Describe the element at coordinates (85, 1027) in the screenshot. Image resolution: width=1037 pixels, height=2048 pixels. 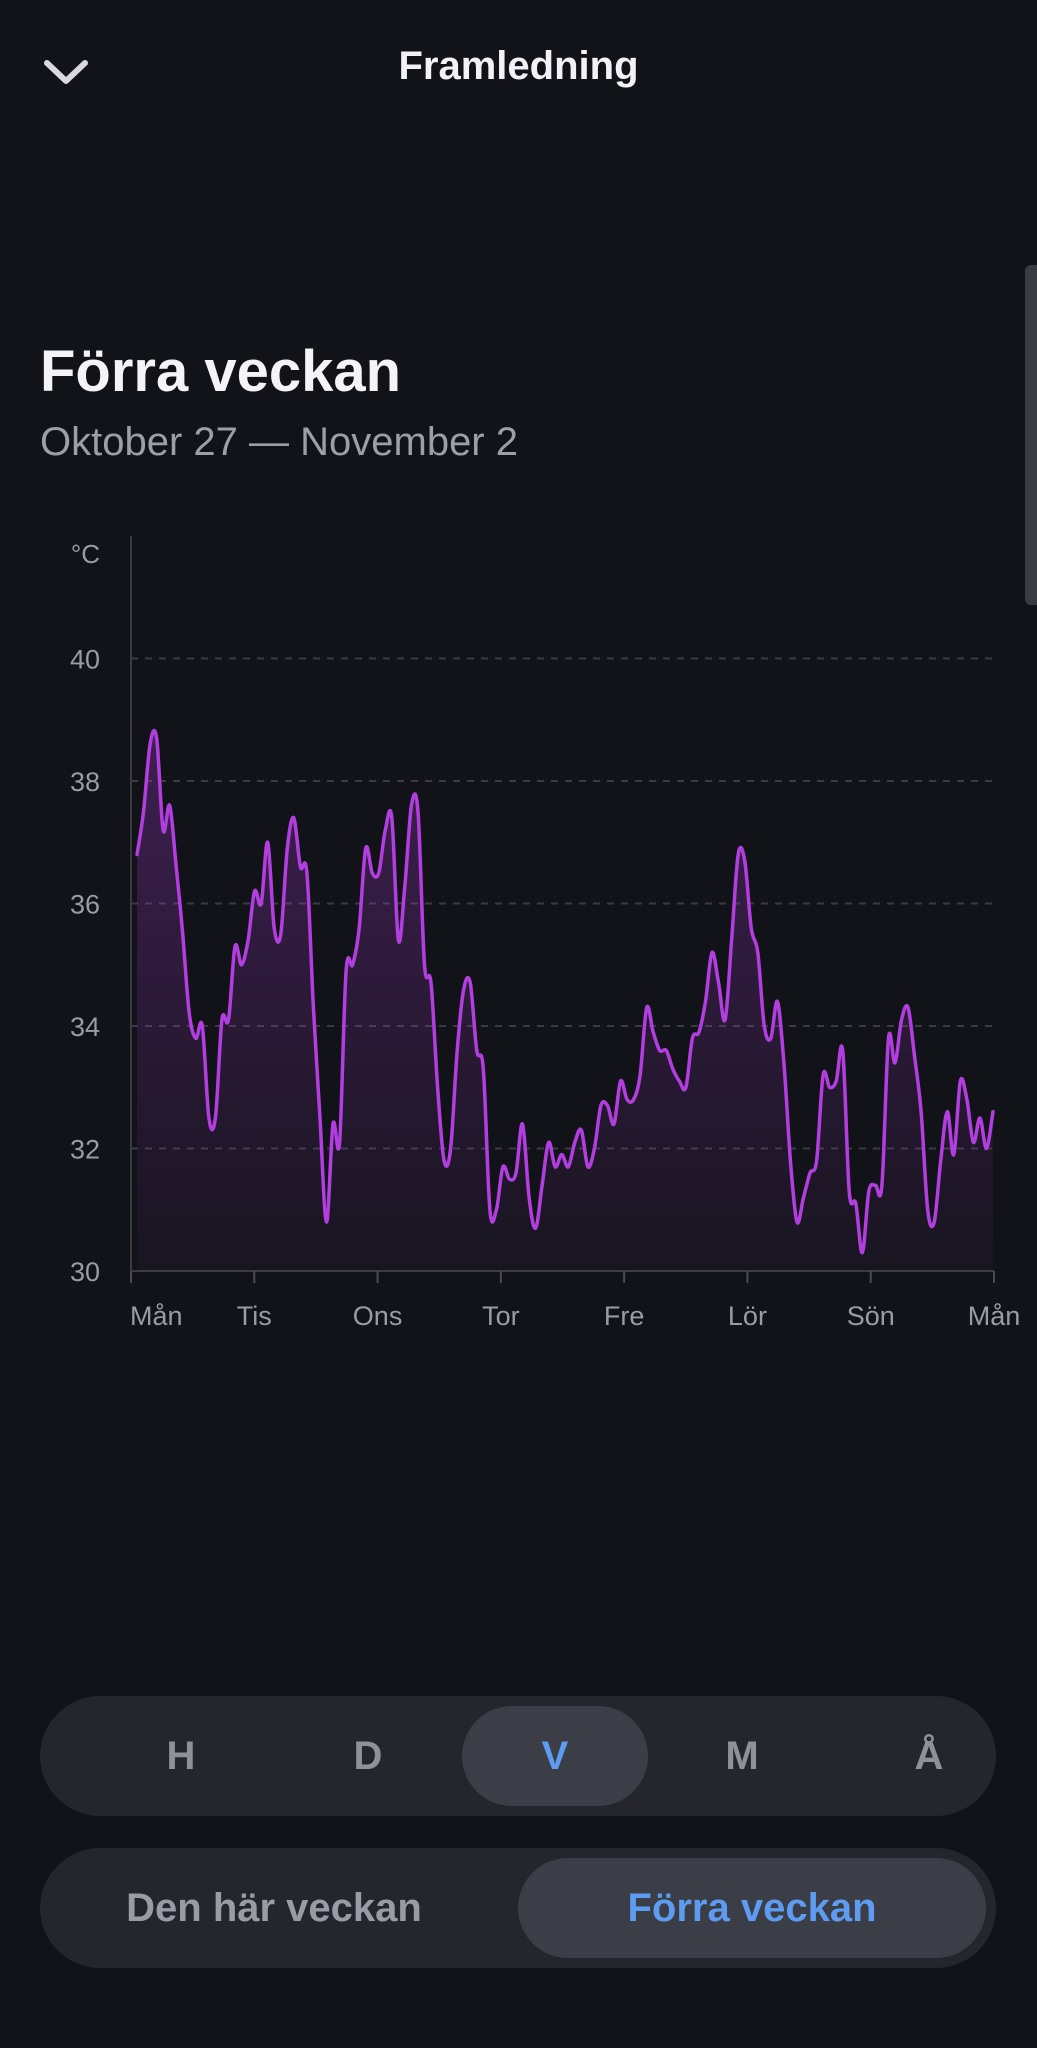
I see `y-tick-label: 34` at that location.